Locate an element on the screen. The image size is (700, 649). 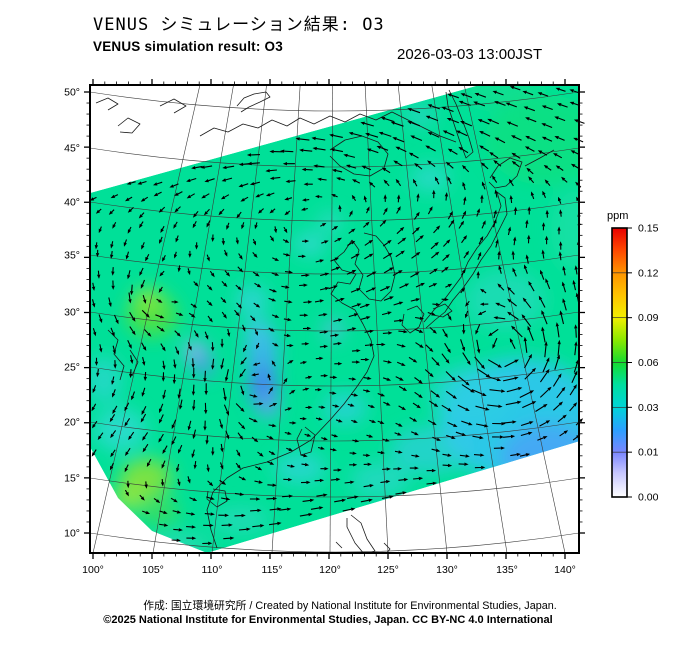
y-tick-label: 45° is located at coordinates (72, 149).